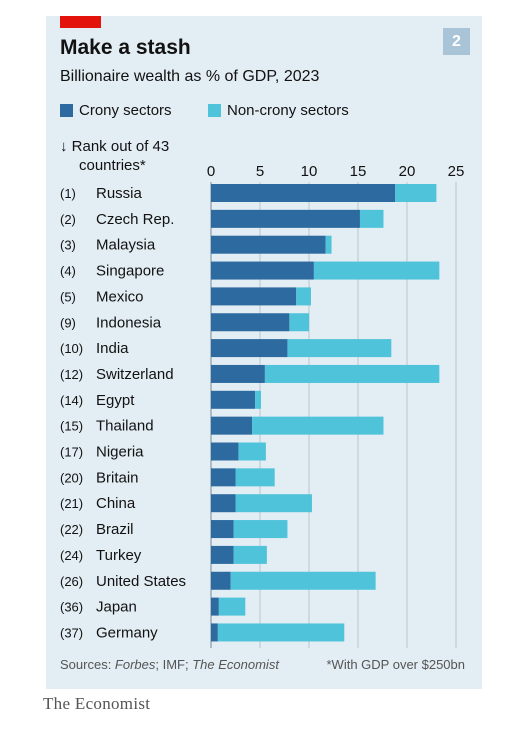  Describe the element at coordinates (127, 632) in the screenshot. I see `country-label: Germany` at that location.